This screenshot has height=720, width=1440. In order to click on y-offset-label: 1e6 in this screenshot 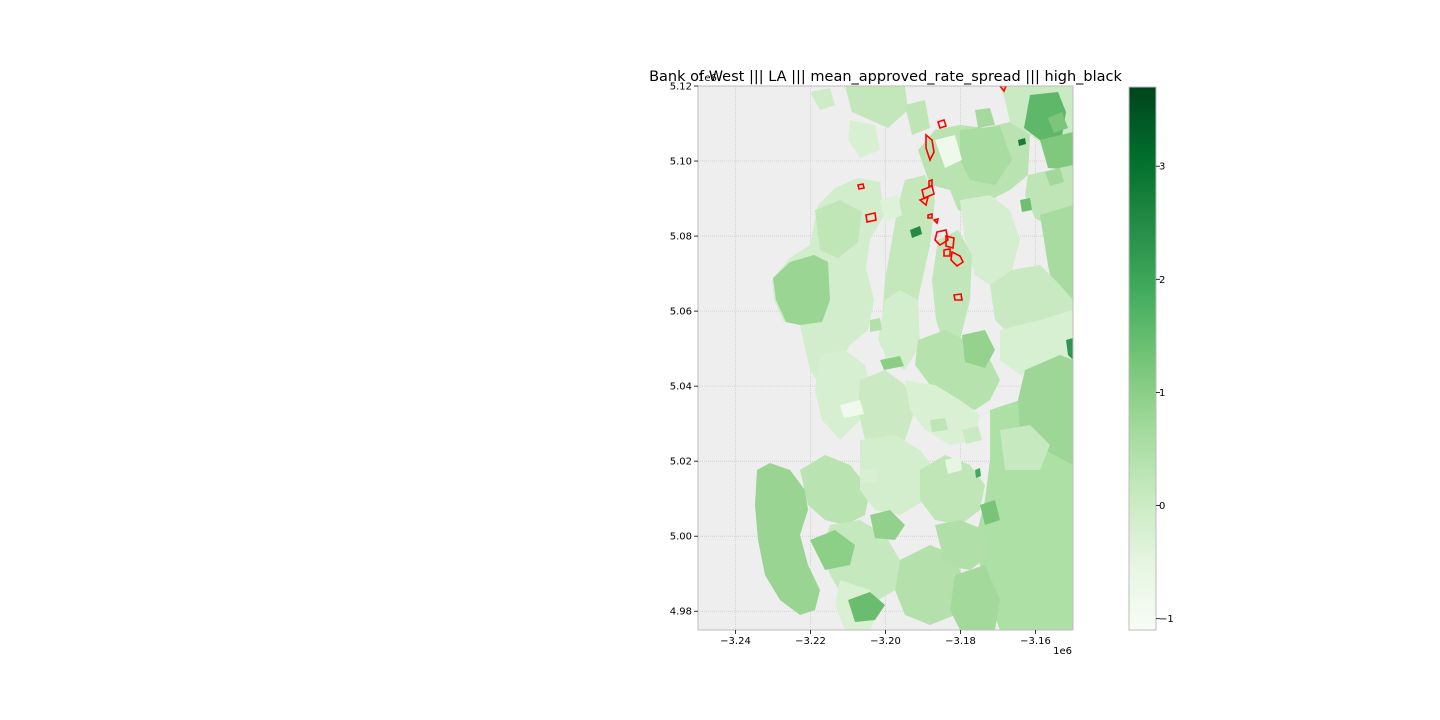, I will do `click(707, 78)`.